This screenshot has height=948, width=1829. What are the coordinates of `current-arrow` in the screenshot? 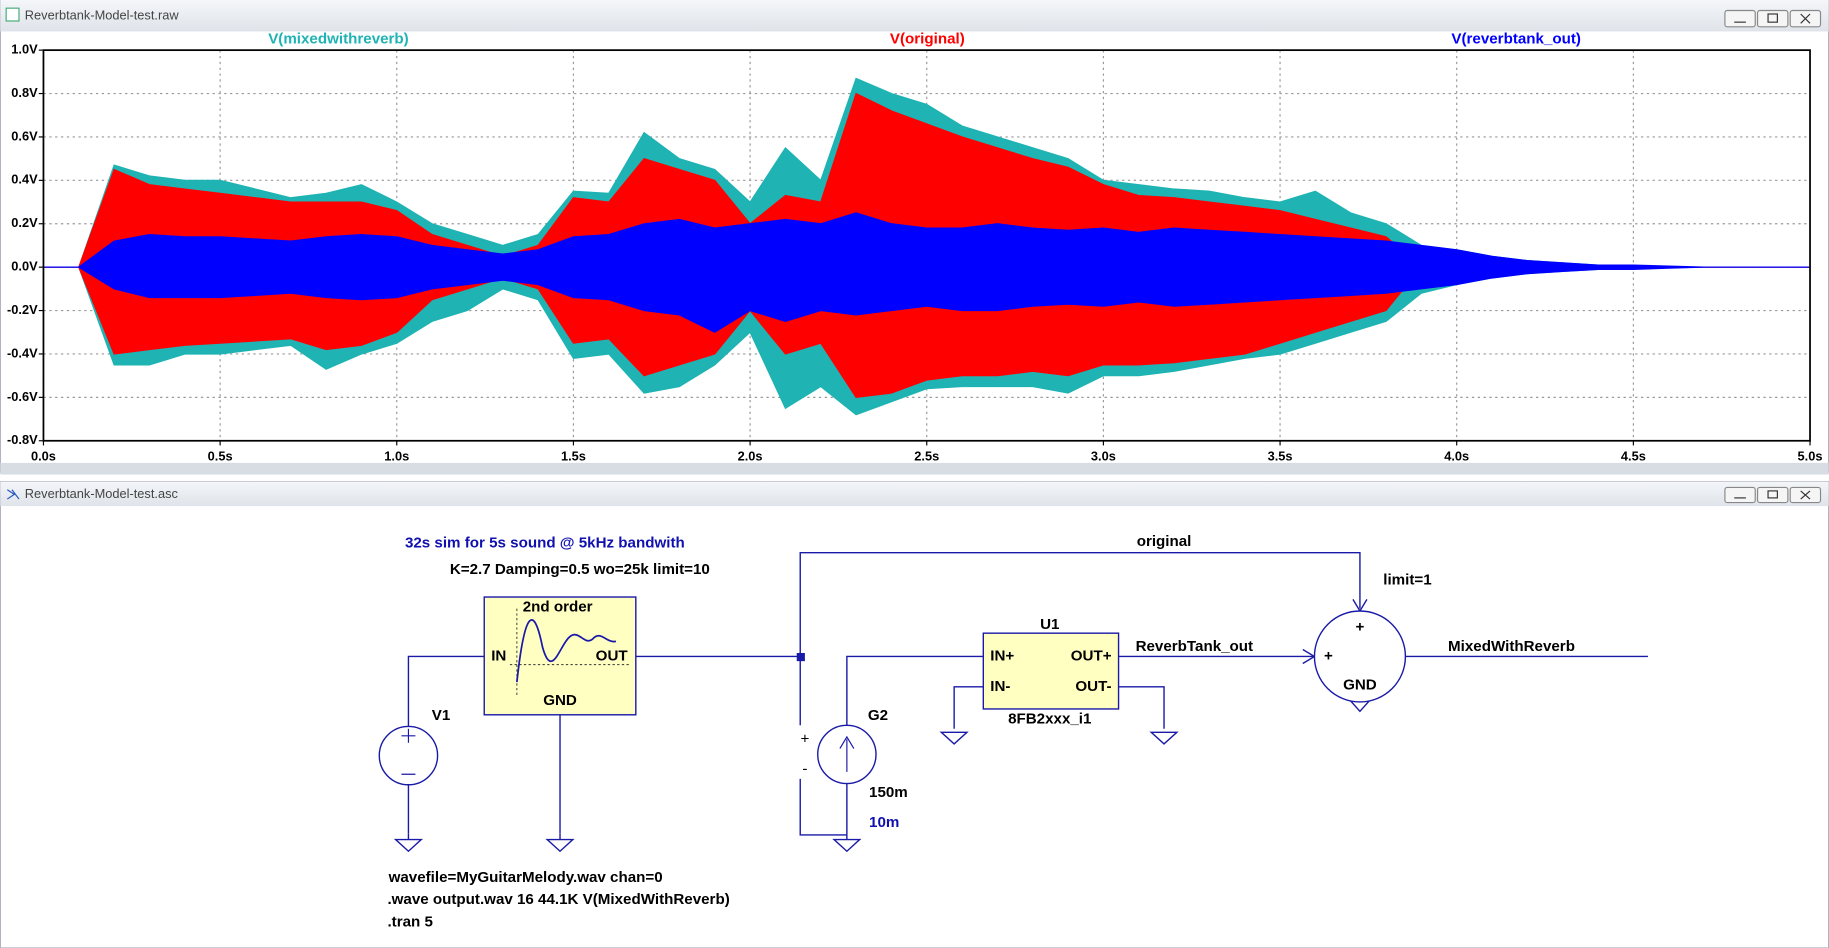 It's located at (847, 753).